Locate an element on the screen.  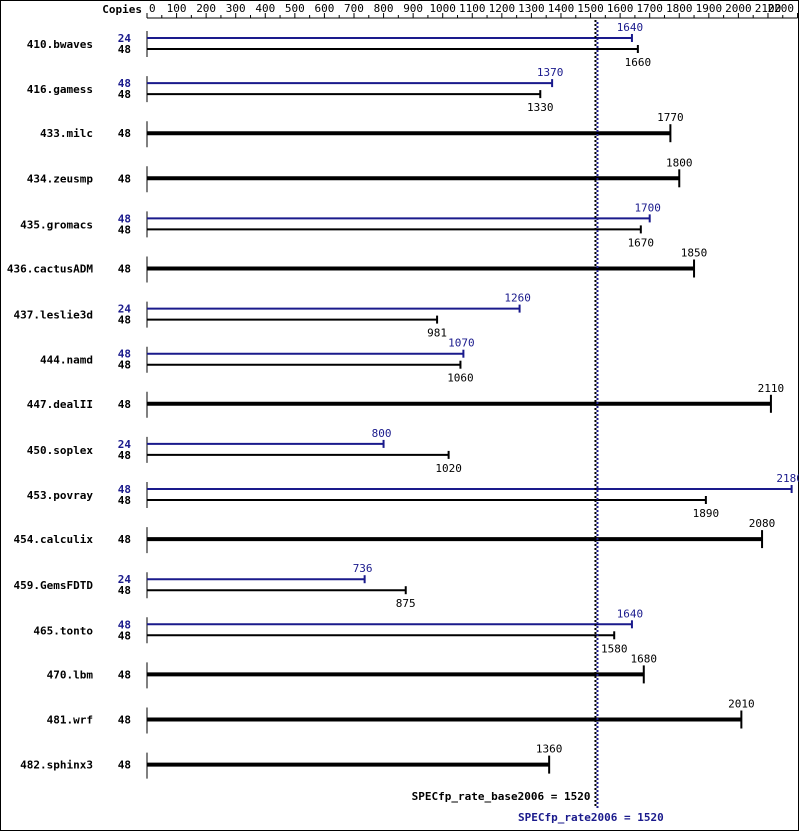
benchmark-row: 454.calculix 48 2080 is located at coordinates (395, 535).